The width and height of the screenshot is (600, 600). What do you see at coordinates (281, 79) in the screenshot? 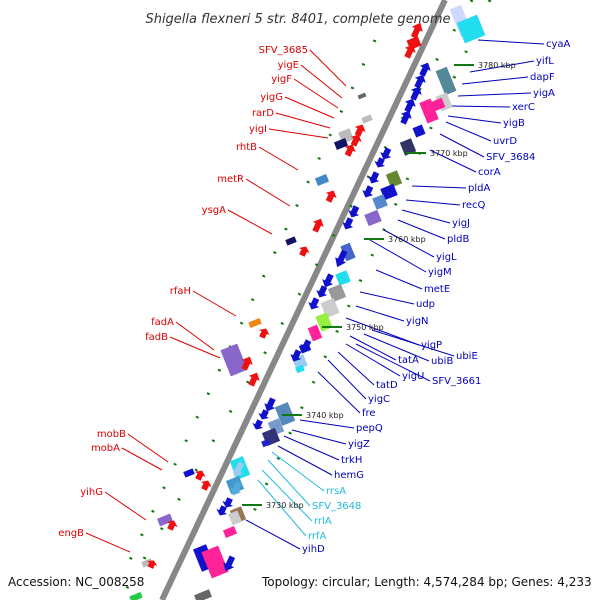
I see `gene-label-left-2: yigF` at bounding box center [281, 79].